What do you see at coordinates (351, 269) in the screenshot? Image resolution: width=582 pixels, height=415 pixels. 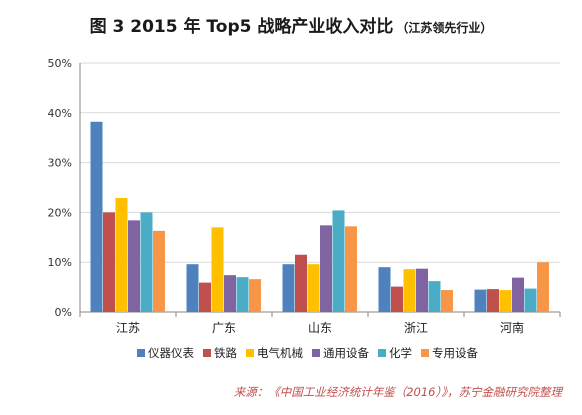 I see `bar-专用设备-山东` at bounding box center [351, 269].